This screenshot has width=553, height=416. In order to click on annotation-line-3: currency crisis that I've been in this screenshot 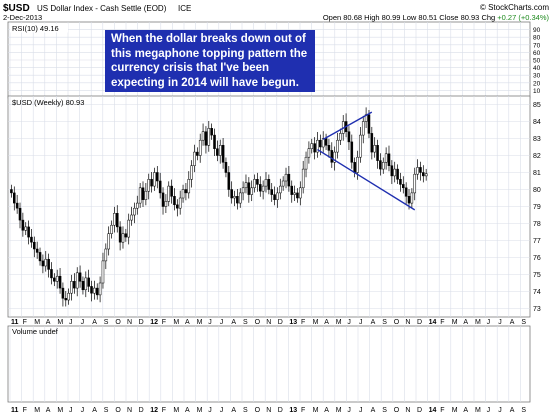, I will do `click(190, 68)`.